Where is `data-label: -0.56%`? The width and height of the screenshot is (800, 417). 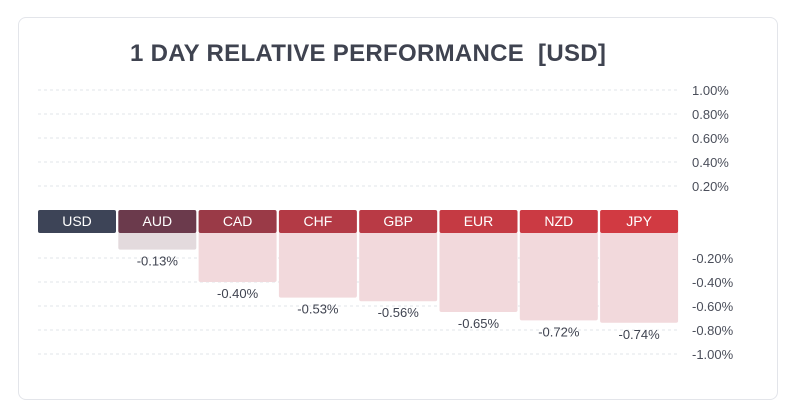
data-label: -0.56% is located at coordinates (399, 312).